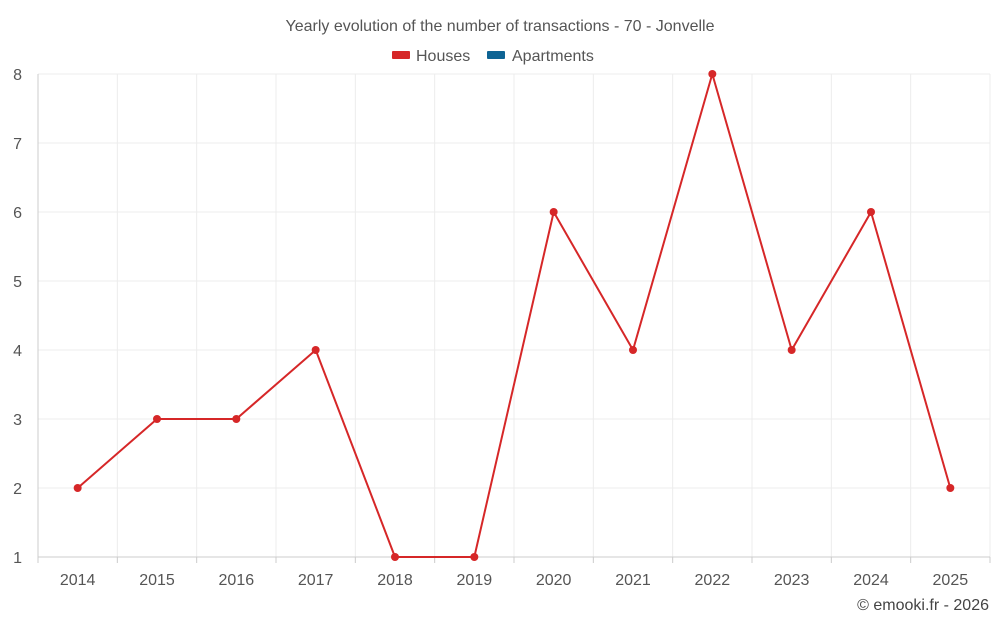 This screenshot has height=625, width=1000. Describe the element at coordinates (17, 351) in the screenshot. I see `y-tick-label: 4` at that location.